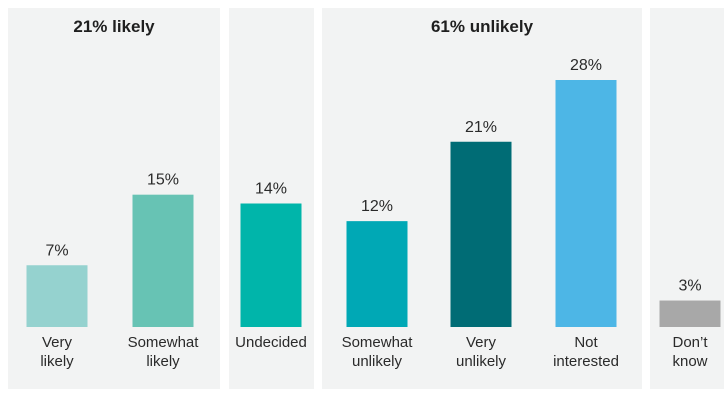 The width and height of the screenshot is (724, 396). What do you see at coordinates (56, 250) in the screenshot?
I see `data-label: 7%` at bounding box center [56, 250].